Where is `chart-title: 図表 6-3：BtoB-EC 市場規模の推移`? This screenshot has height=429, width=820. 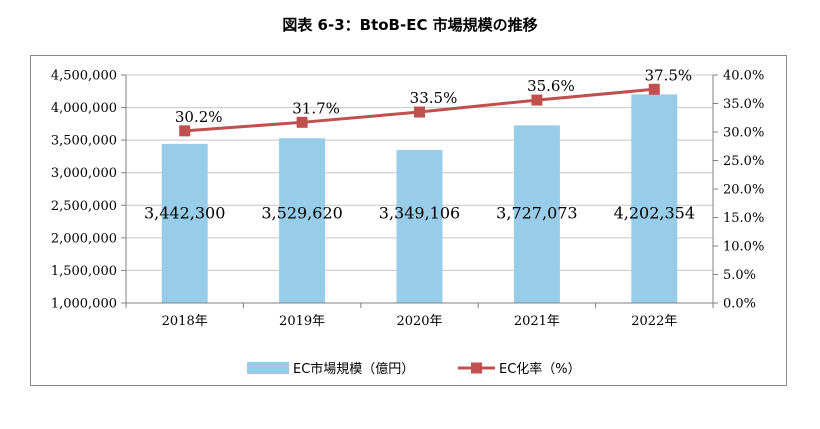
chart-title: 図表 6-3：BtoB-EC 市場規模の推移 is located at coordinates (410, 25).